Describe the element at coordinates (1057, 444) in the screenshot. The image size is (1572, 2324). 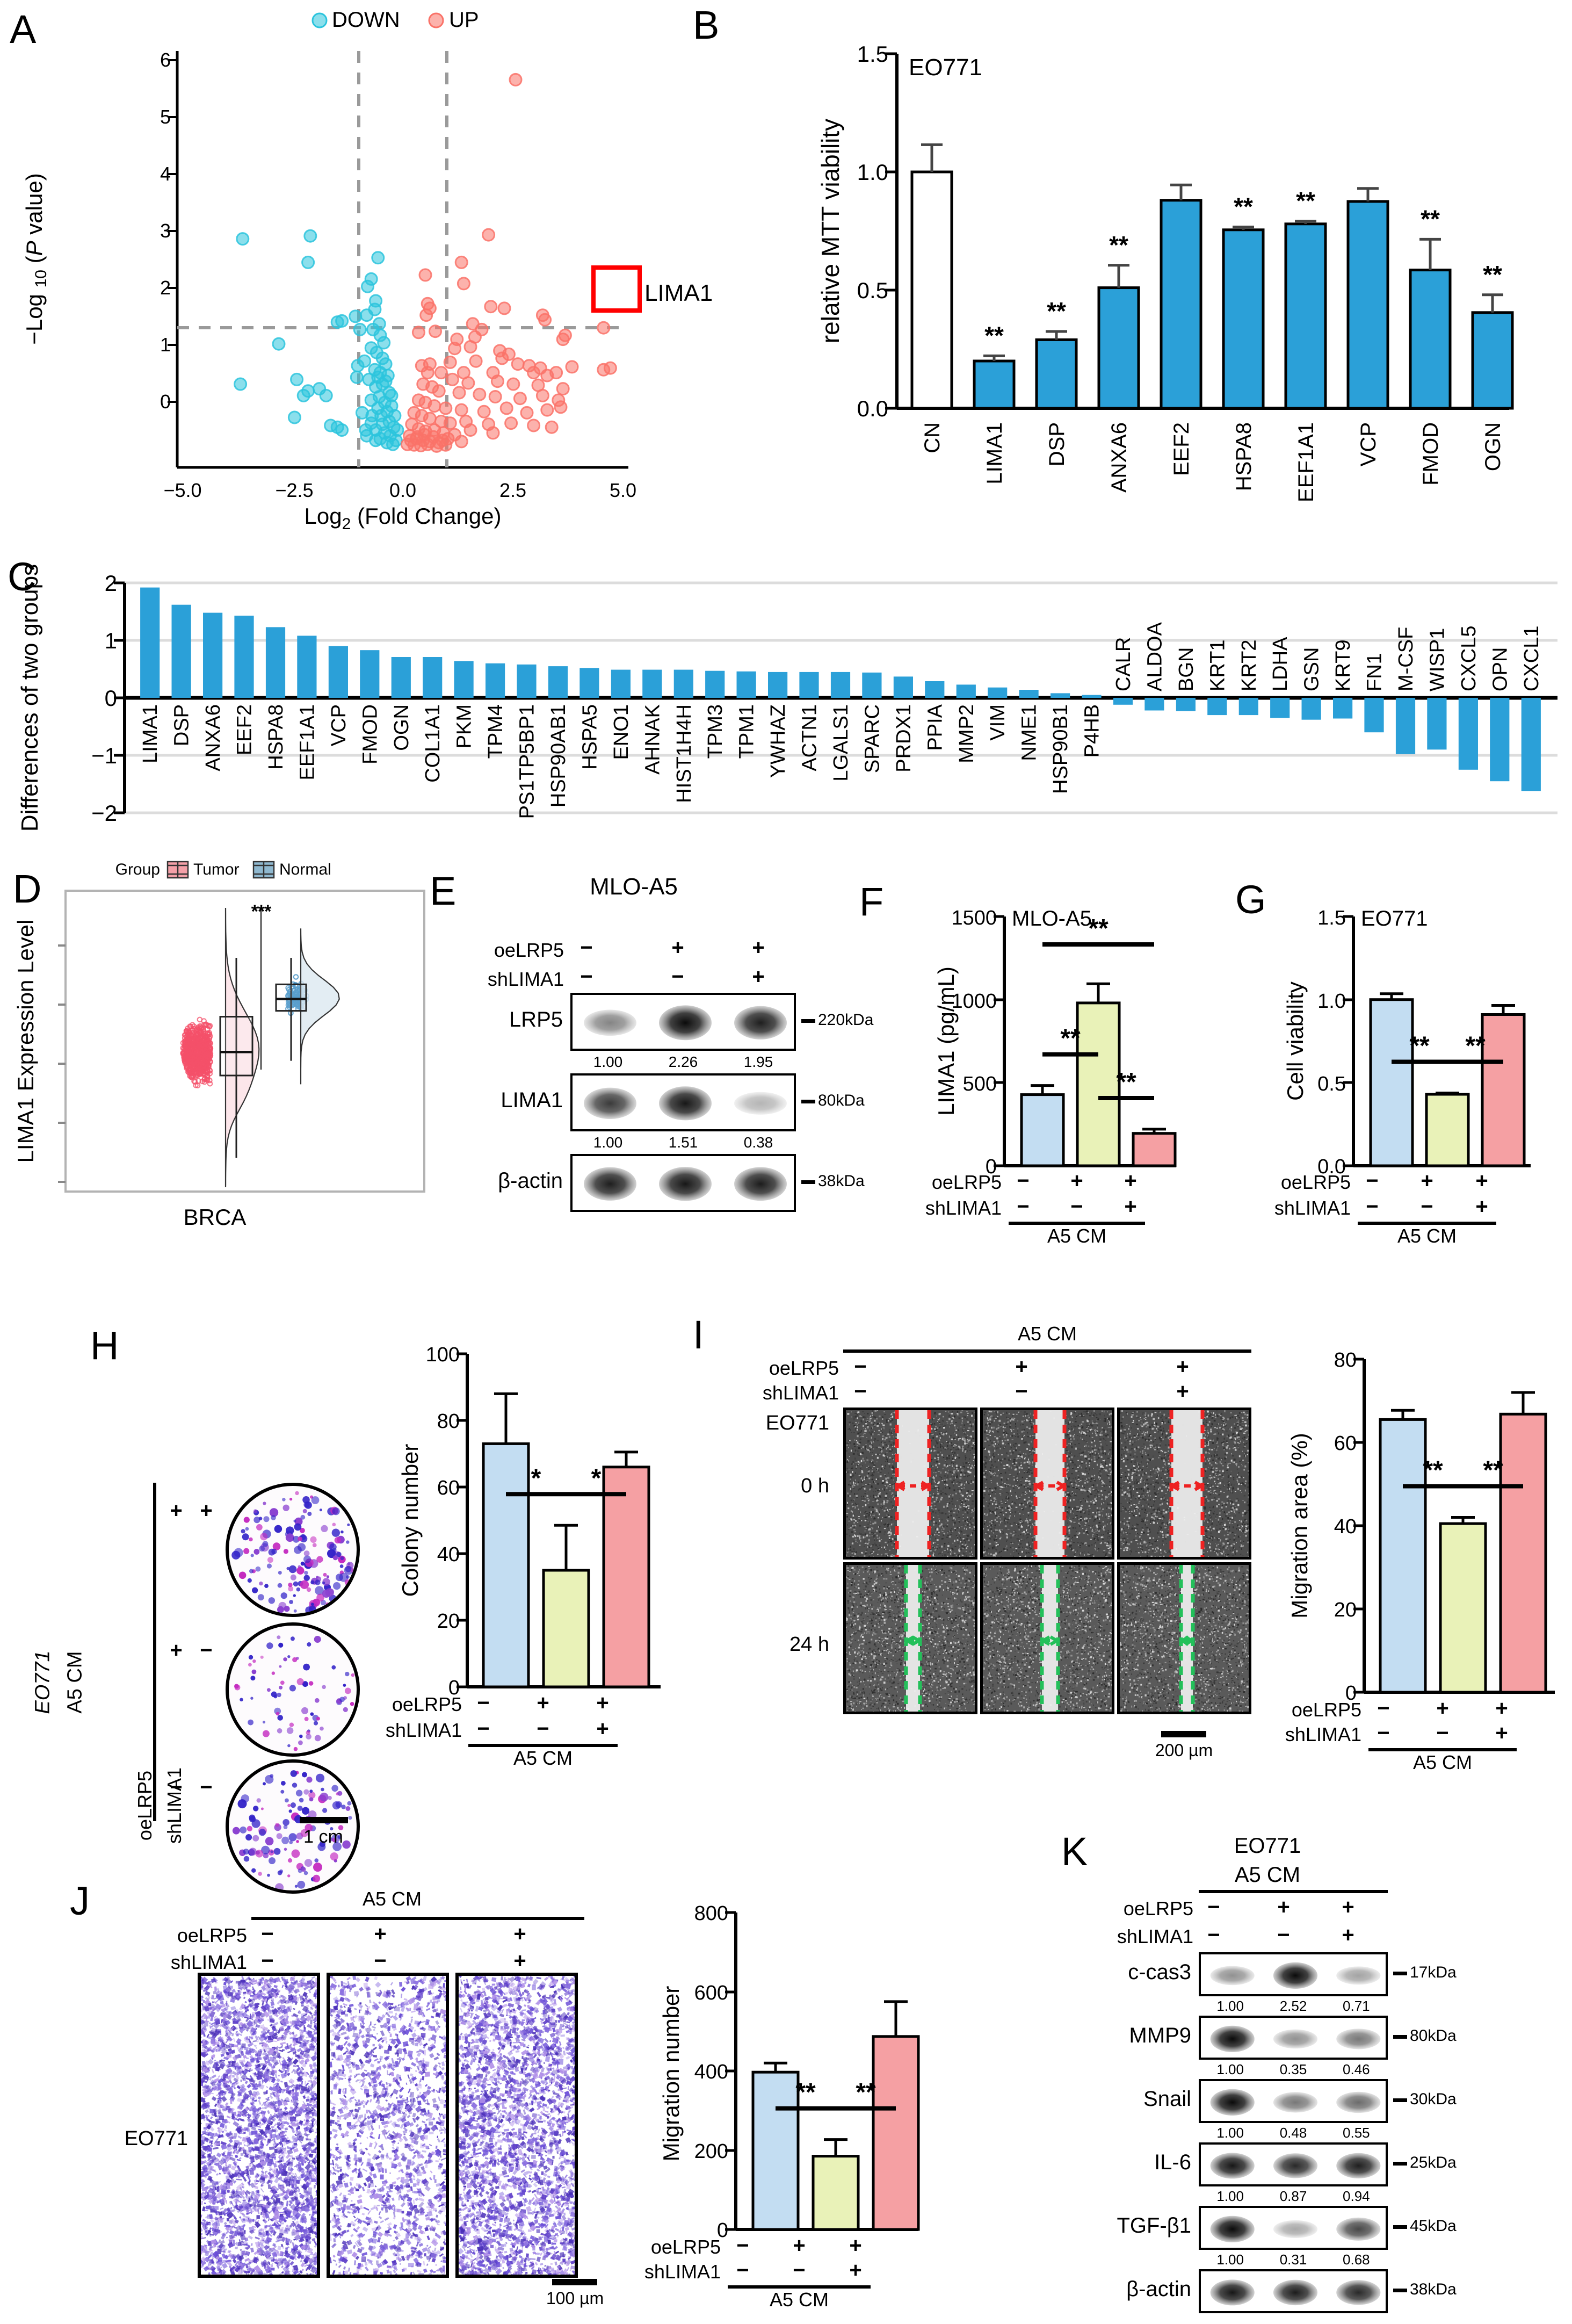
I see `bar-category-label: DSP` at that location.